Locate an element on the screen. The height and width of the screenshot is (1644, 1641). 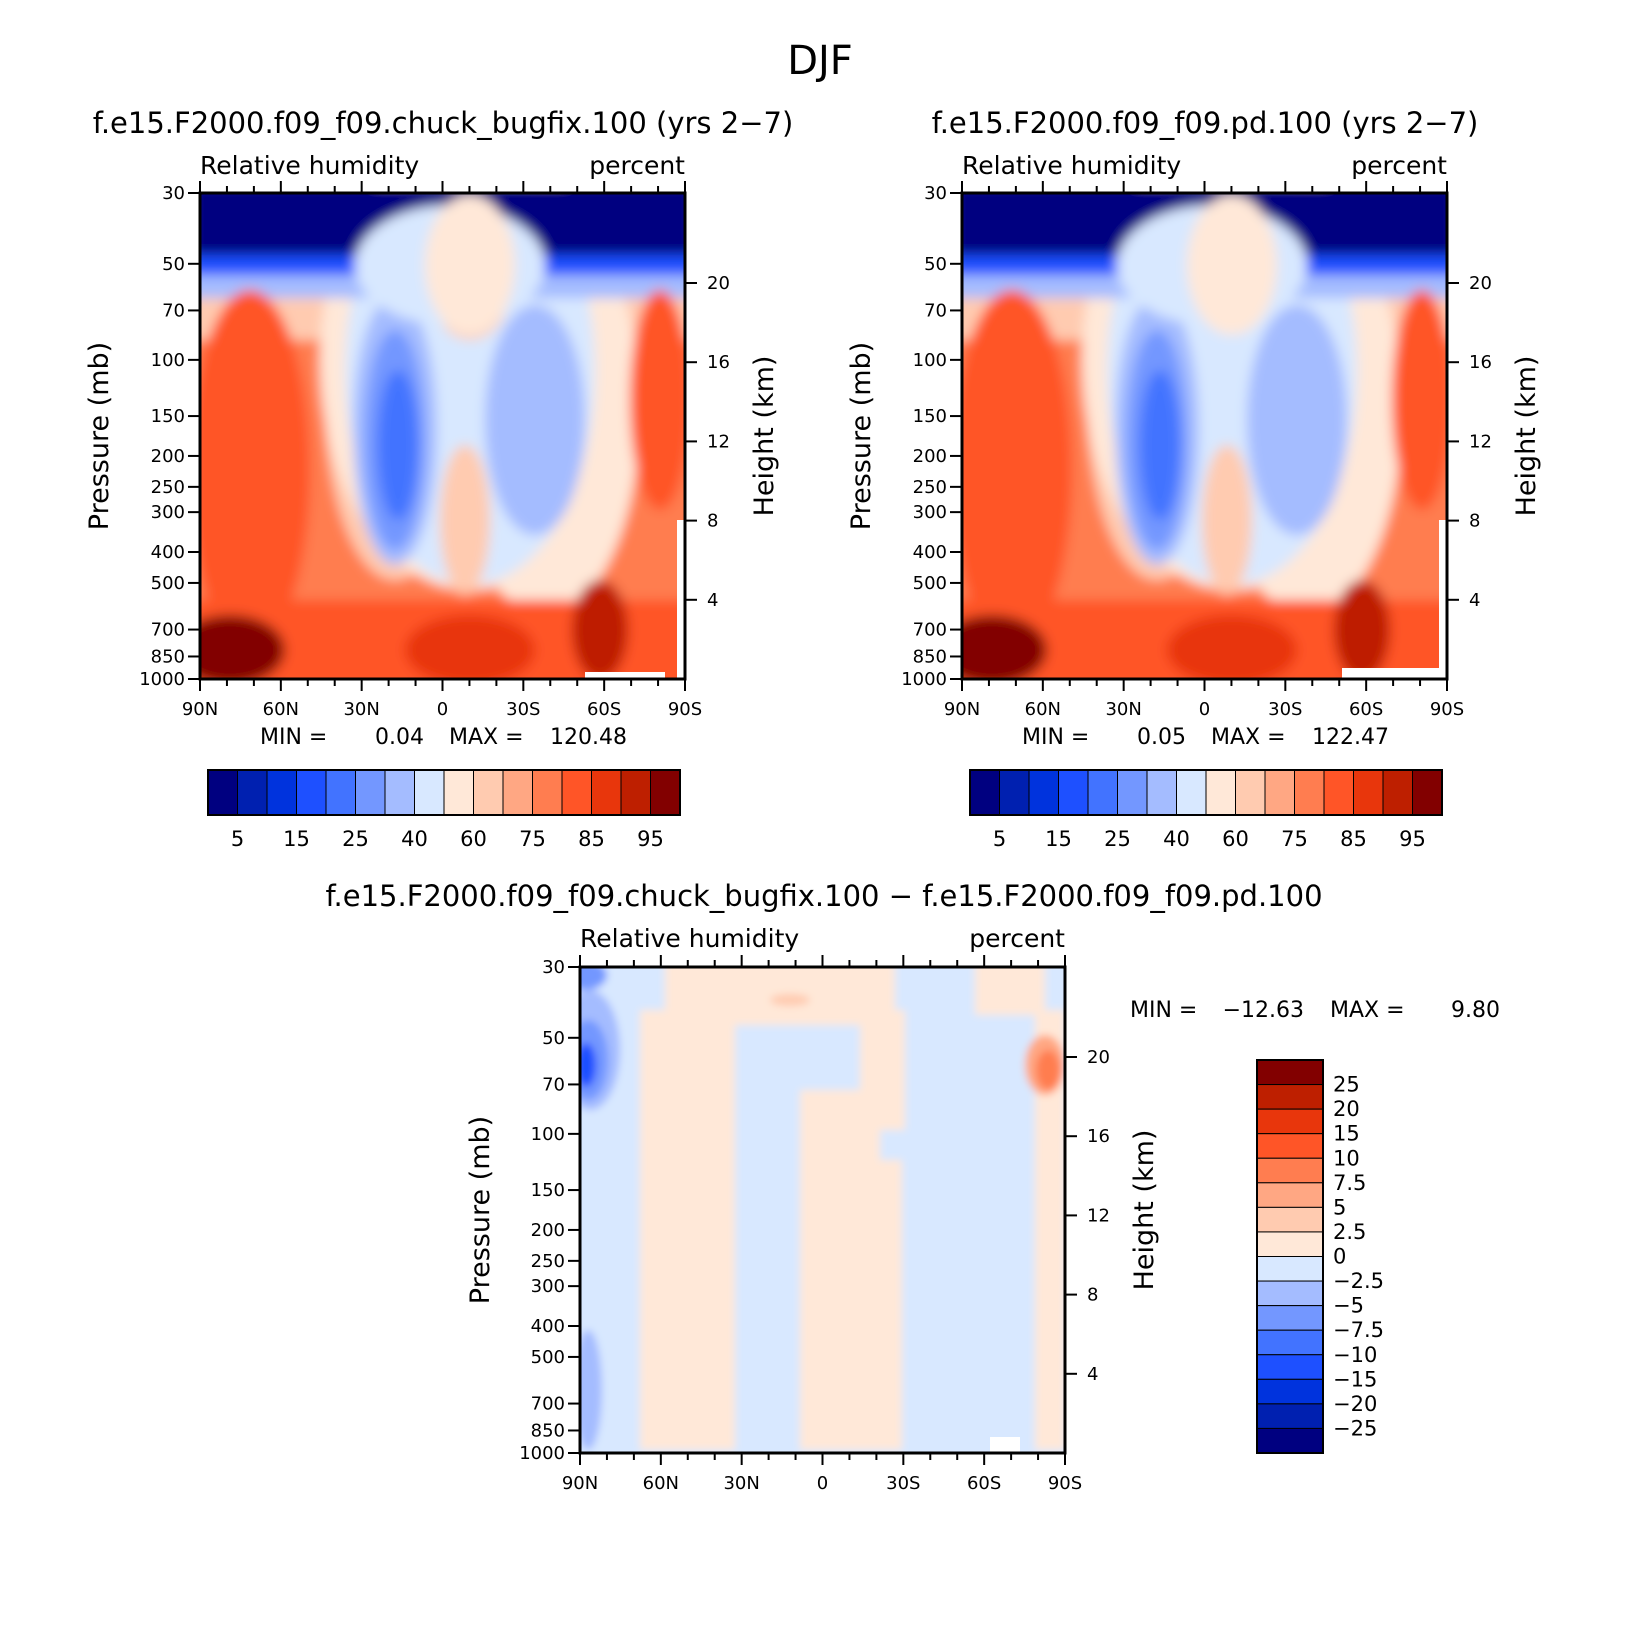
colorbar-label: 0 is located at coordinates (1339, 1257).